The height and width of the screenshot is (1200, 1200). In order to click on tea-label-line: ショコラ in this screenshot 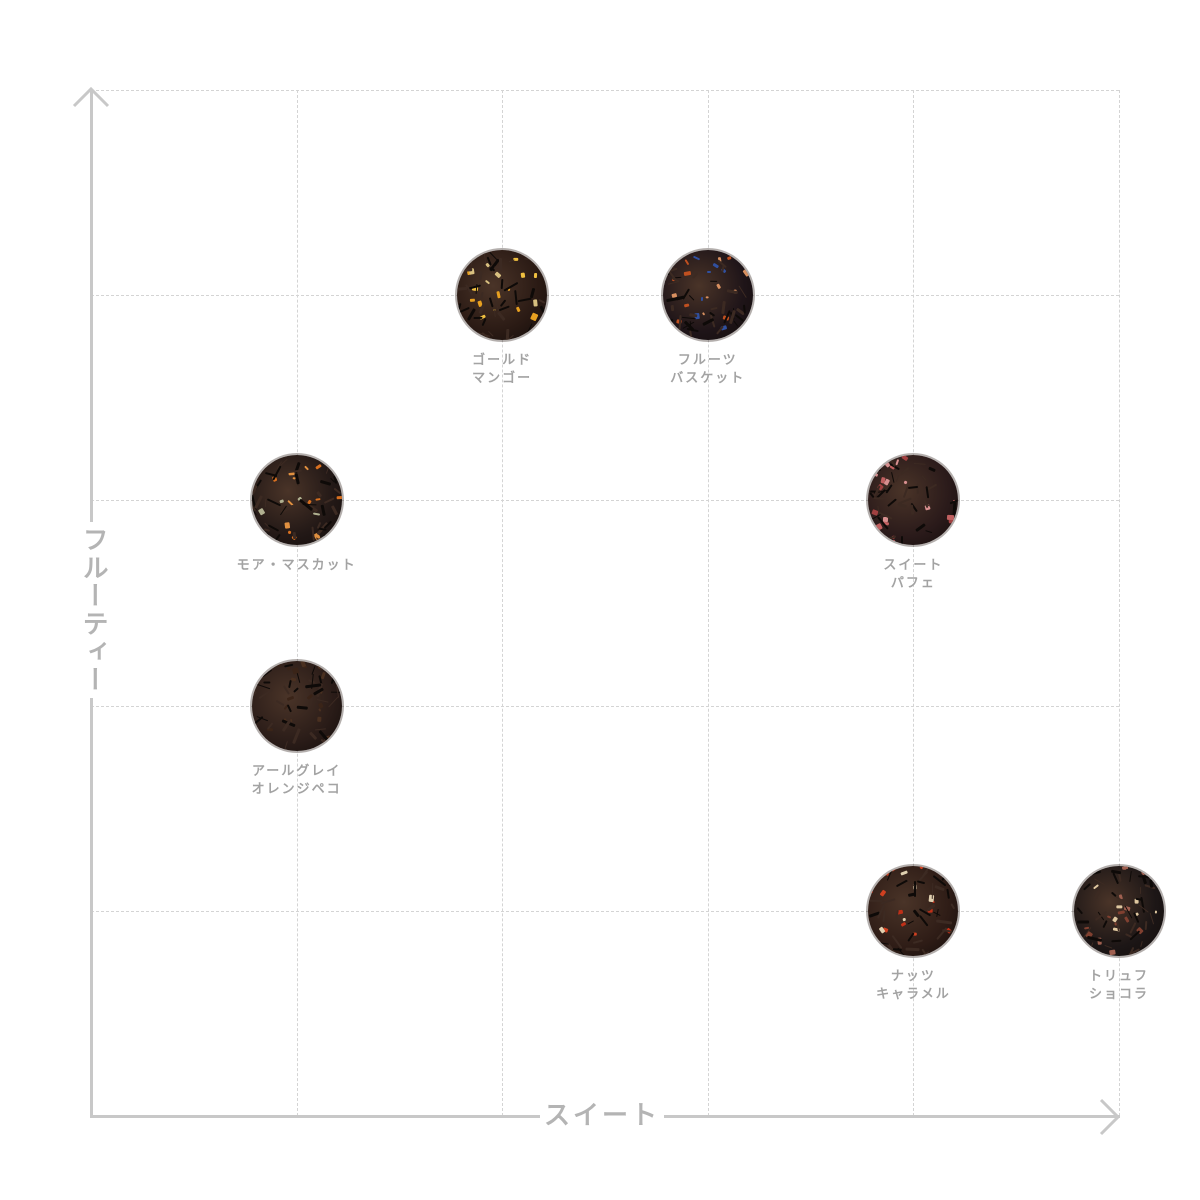, I will do `click(1118, 994)`.